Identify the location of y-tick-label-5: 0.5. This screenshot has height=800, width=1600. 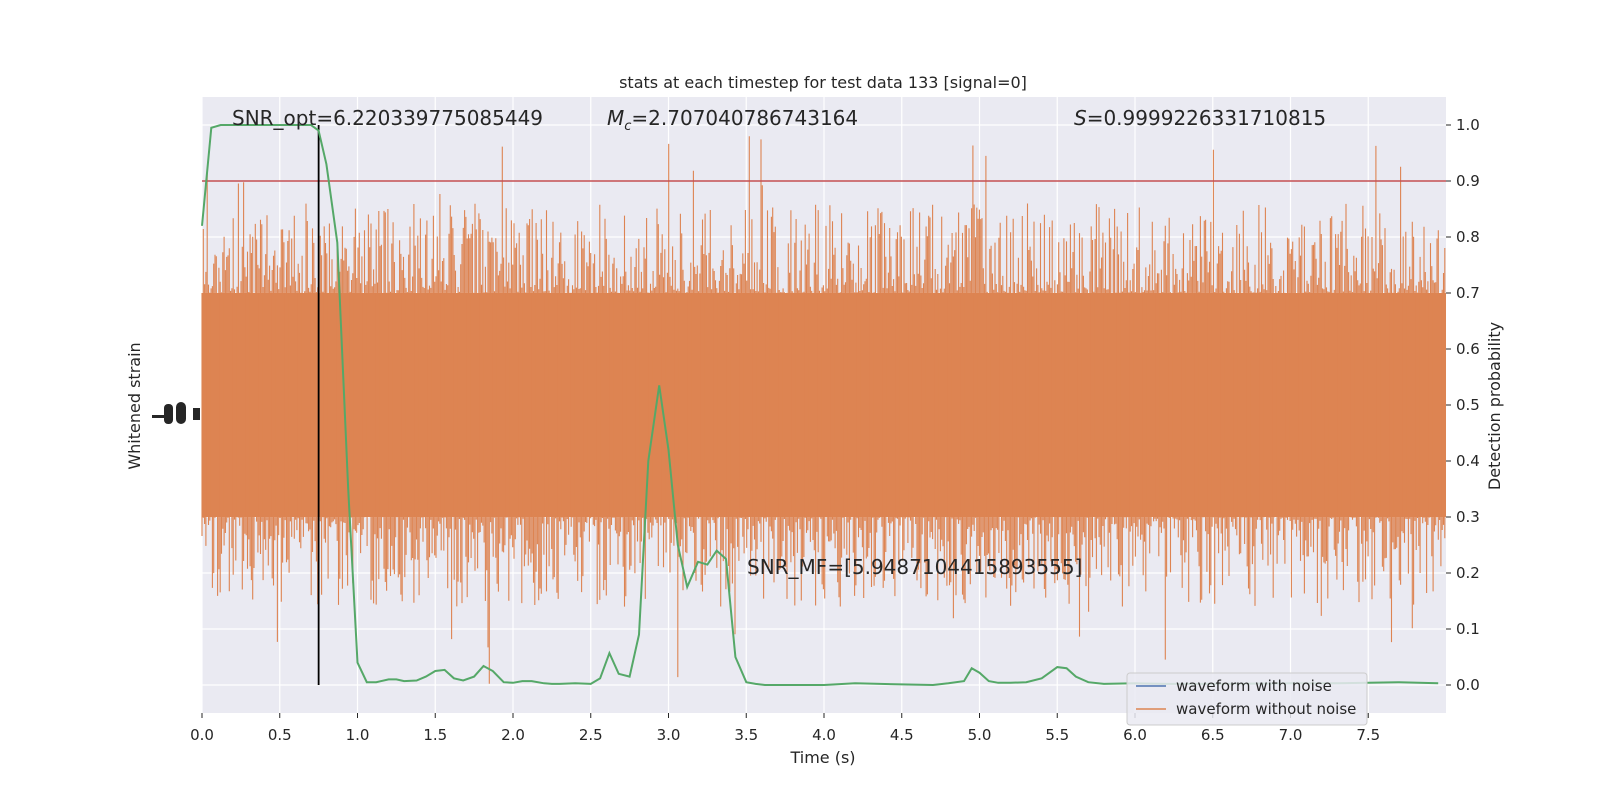
(1468, 405).